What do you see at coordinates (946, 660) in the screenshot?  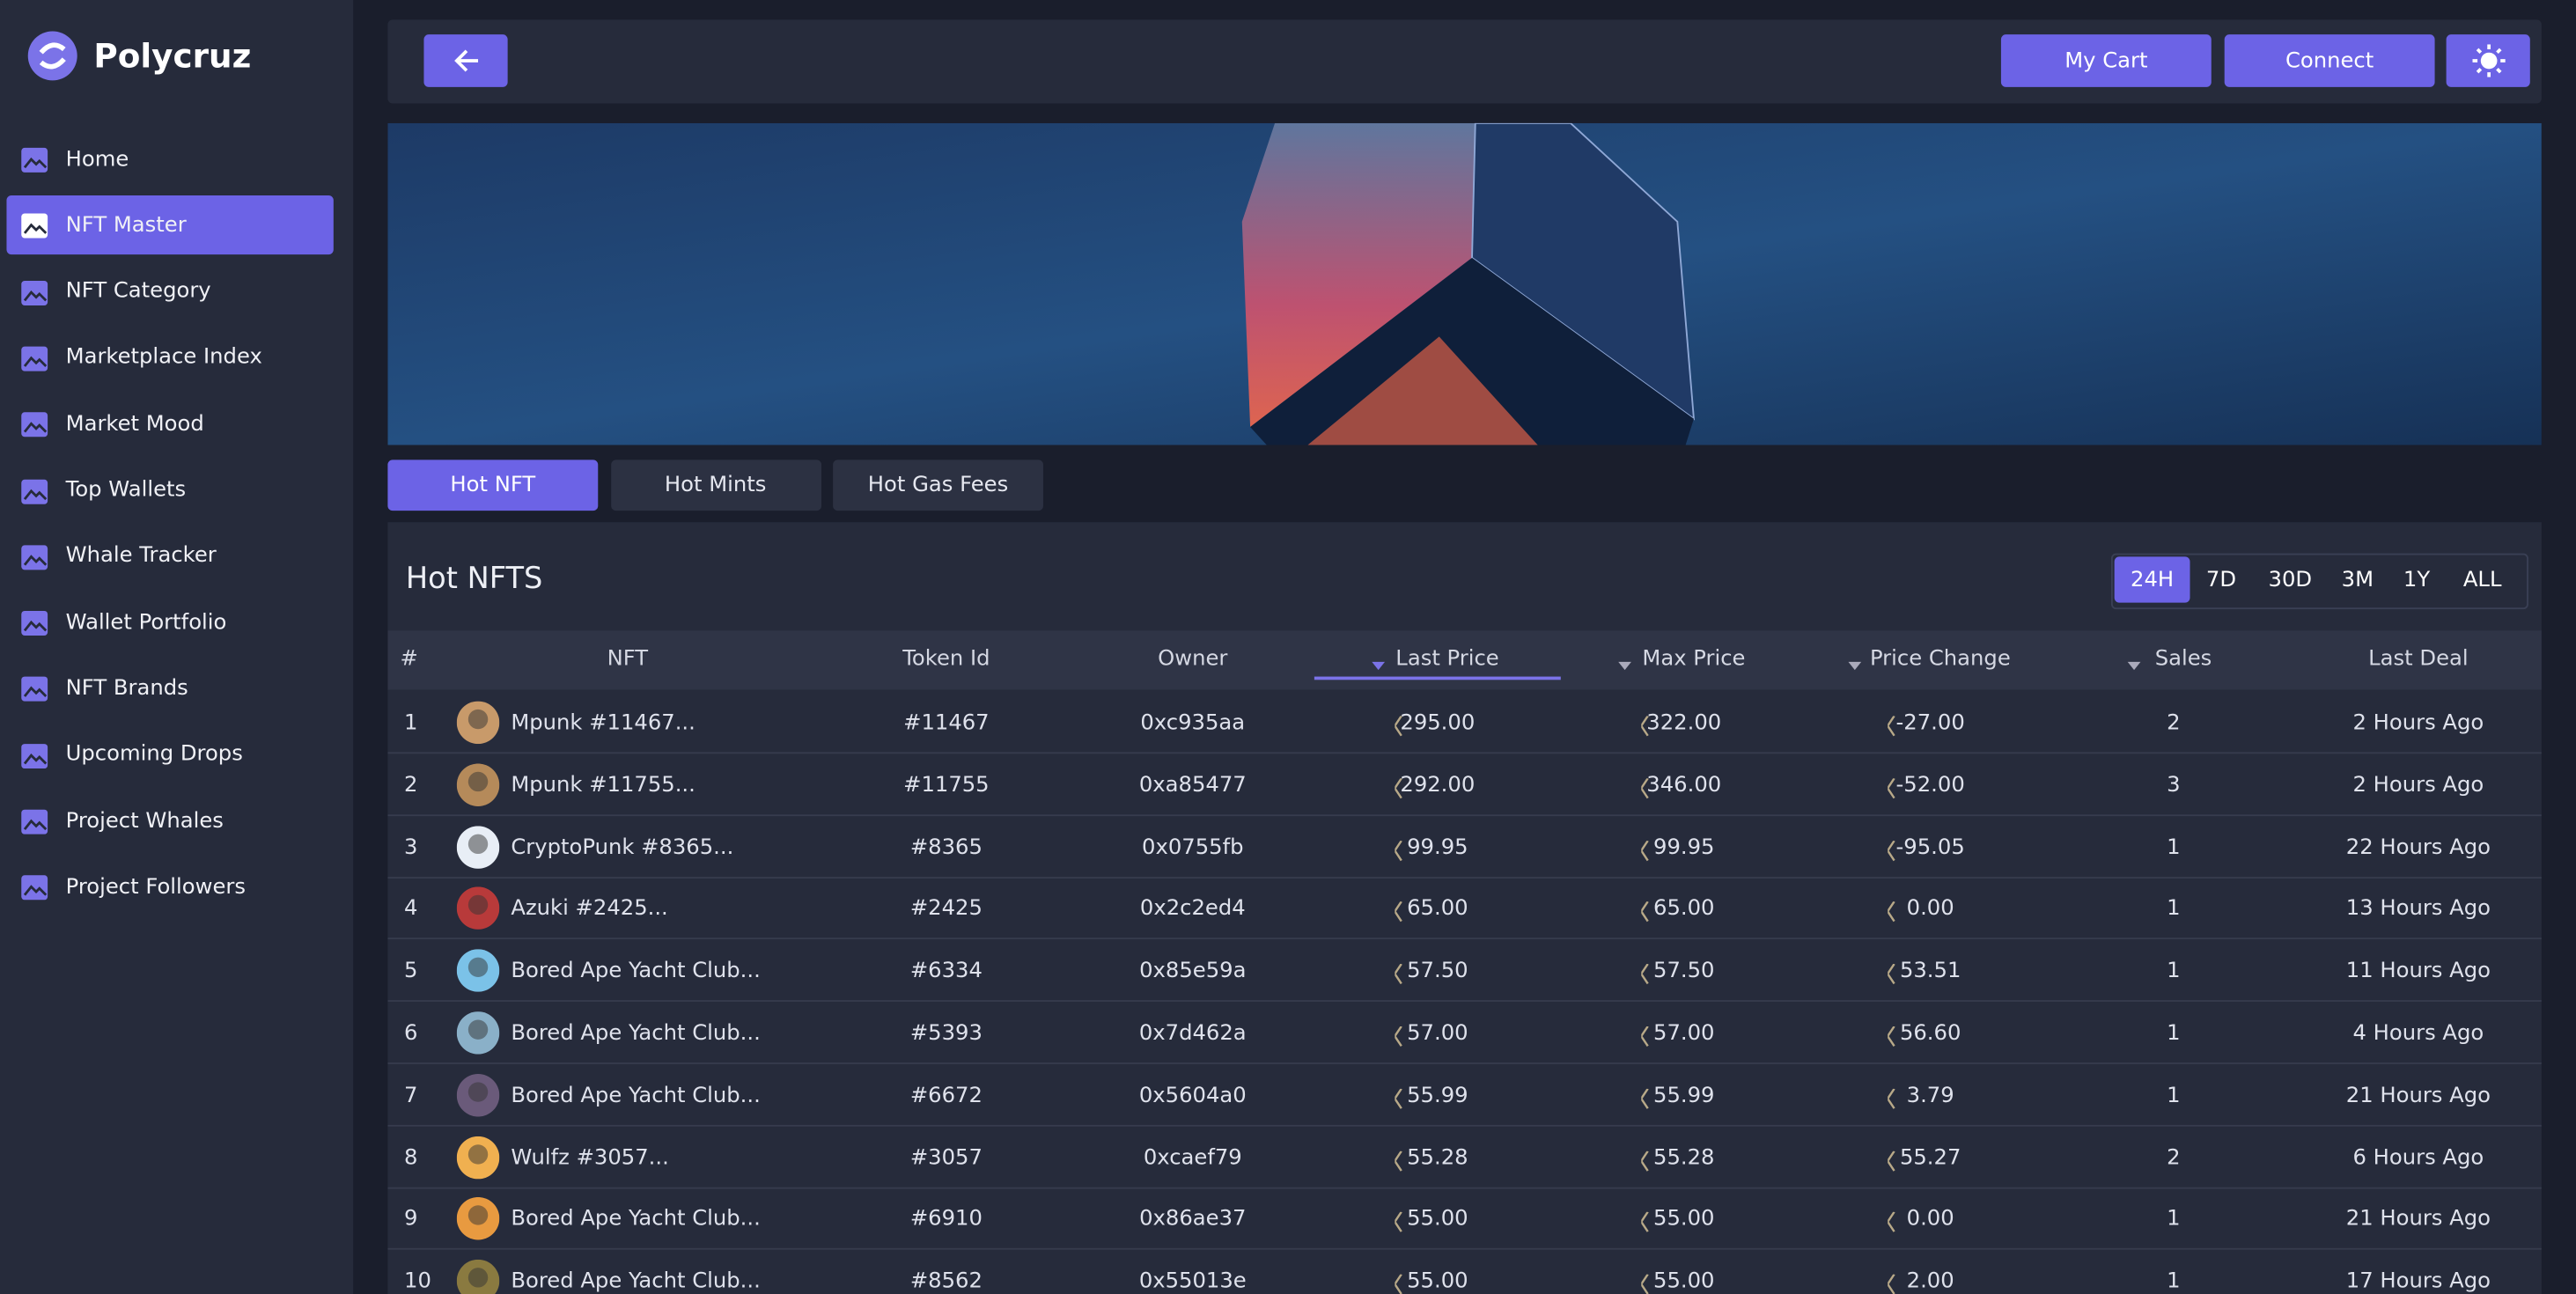 I see `column-header: Token Id` at bounding box center [946, 660].